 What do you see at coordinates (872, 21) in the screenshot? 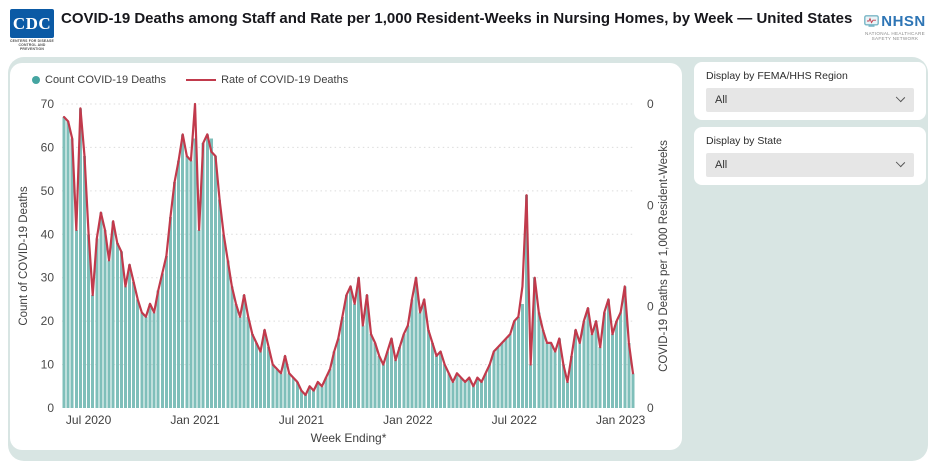
I see `nhsn-monitor-icon` at bounding box center [872, 21].